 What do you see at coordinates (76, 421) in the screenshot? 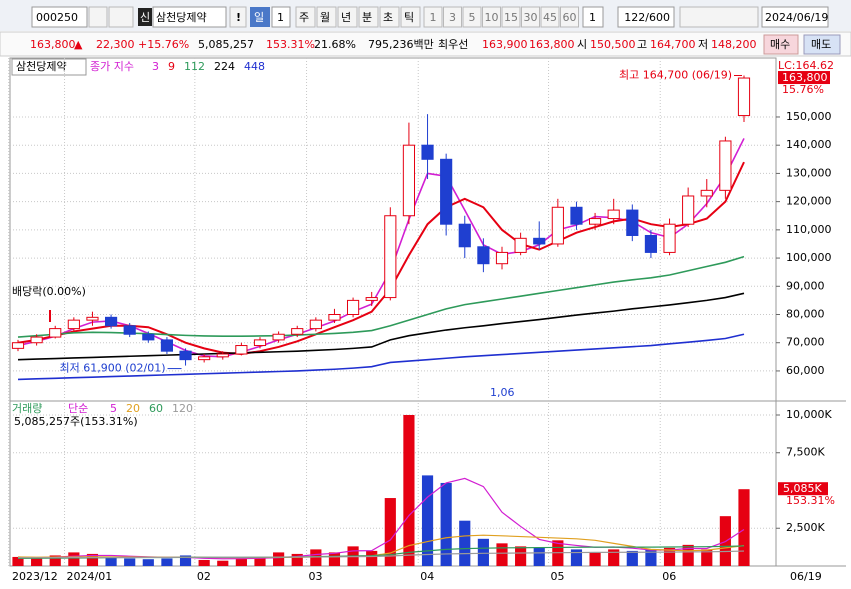
I see `volume-info: 5,085,257주(153.31%)` at bounding box center [76, 421].